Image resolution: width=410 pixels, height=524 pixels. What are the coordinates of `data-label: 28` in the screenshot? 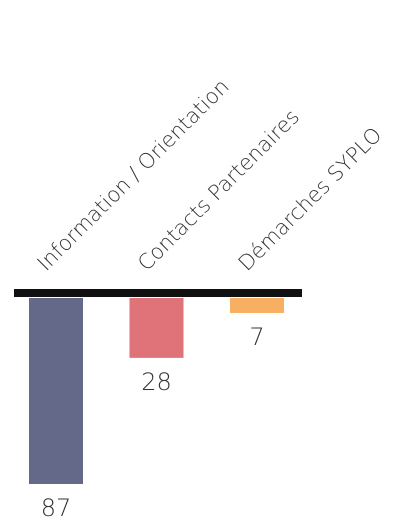 It's located at (156, 382).